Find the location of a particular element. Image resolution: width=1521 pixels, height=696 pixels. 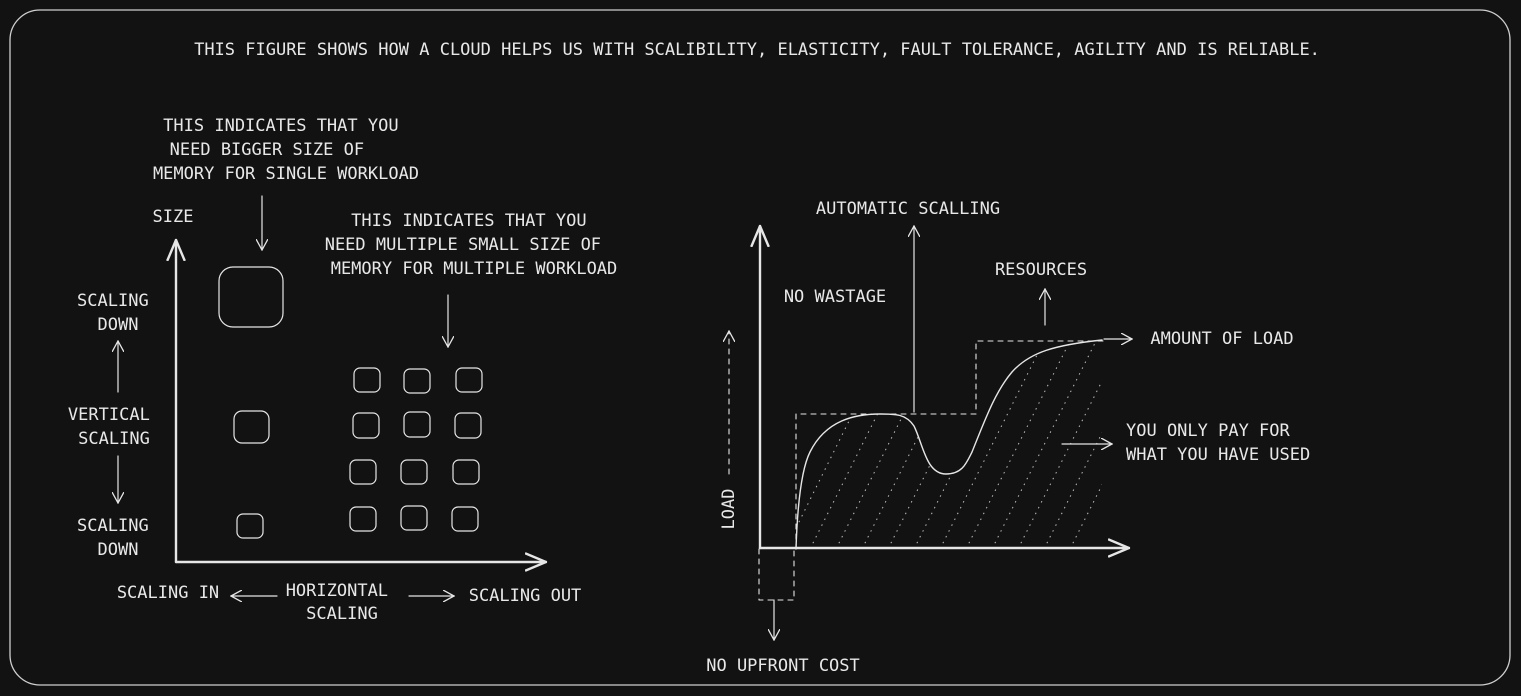

load-axis-label: LOAD is located at coordinates (729, 509).